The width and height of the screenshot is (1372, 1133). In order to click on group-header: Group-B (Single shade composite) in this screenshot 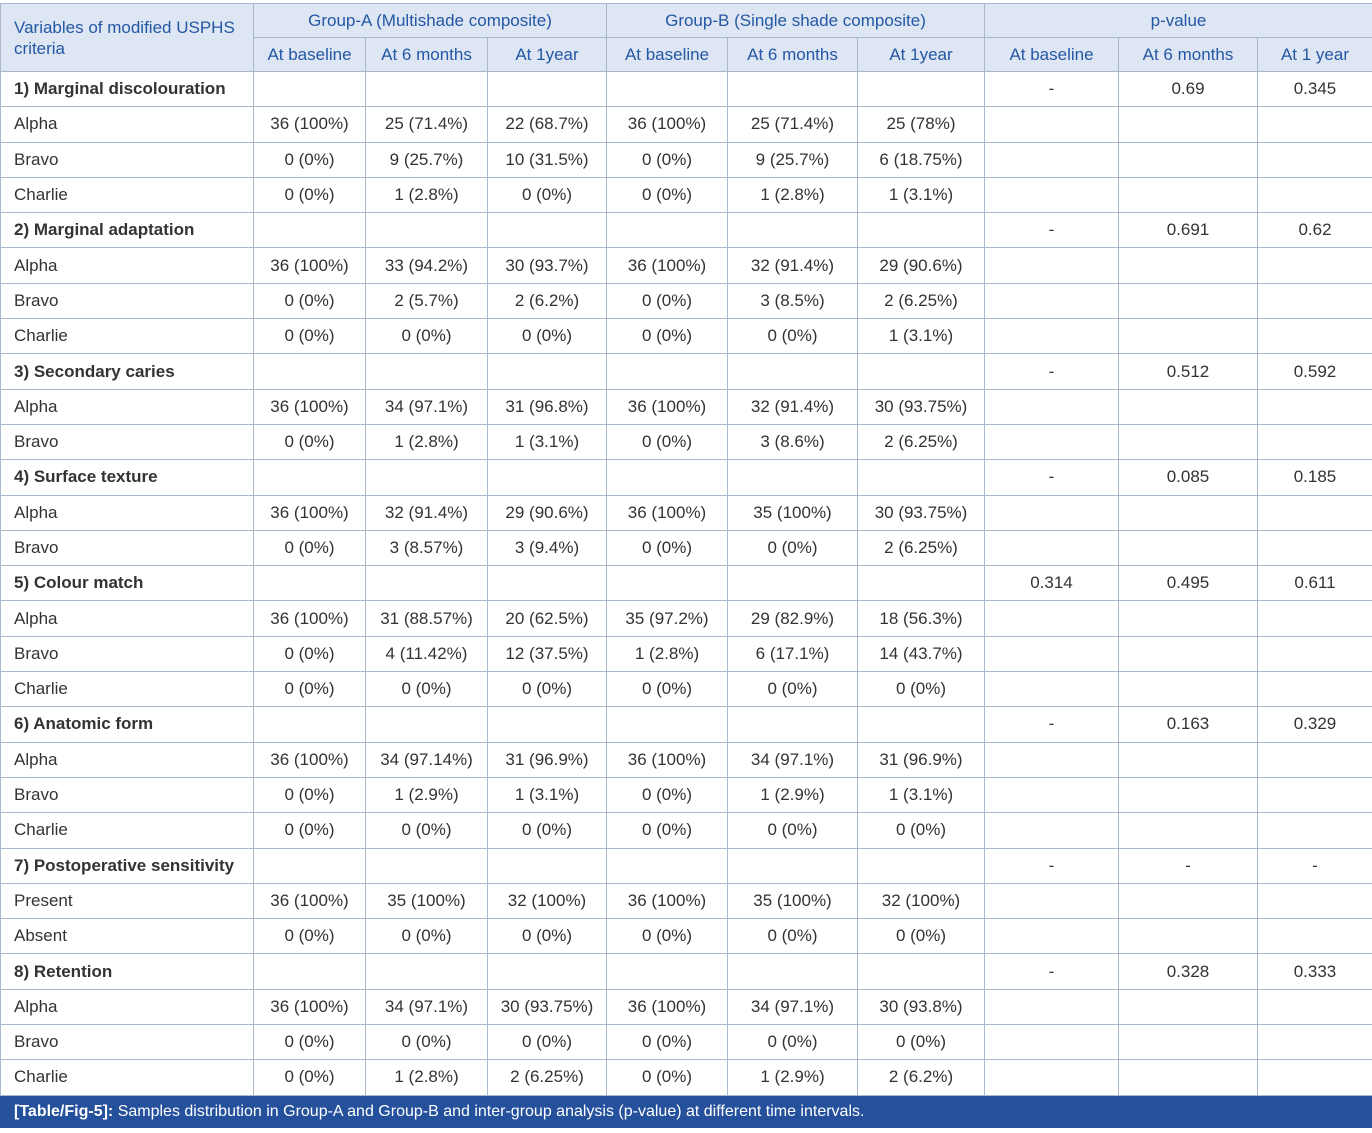, I will do `click(796, 21)`.